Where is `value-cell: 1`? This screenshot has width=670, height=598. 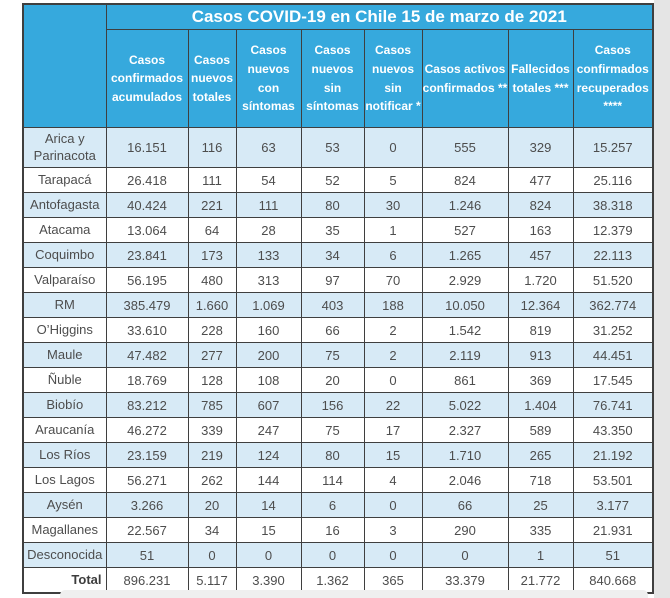
value-cell: 1 is located at coordinates (393, 230).